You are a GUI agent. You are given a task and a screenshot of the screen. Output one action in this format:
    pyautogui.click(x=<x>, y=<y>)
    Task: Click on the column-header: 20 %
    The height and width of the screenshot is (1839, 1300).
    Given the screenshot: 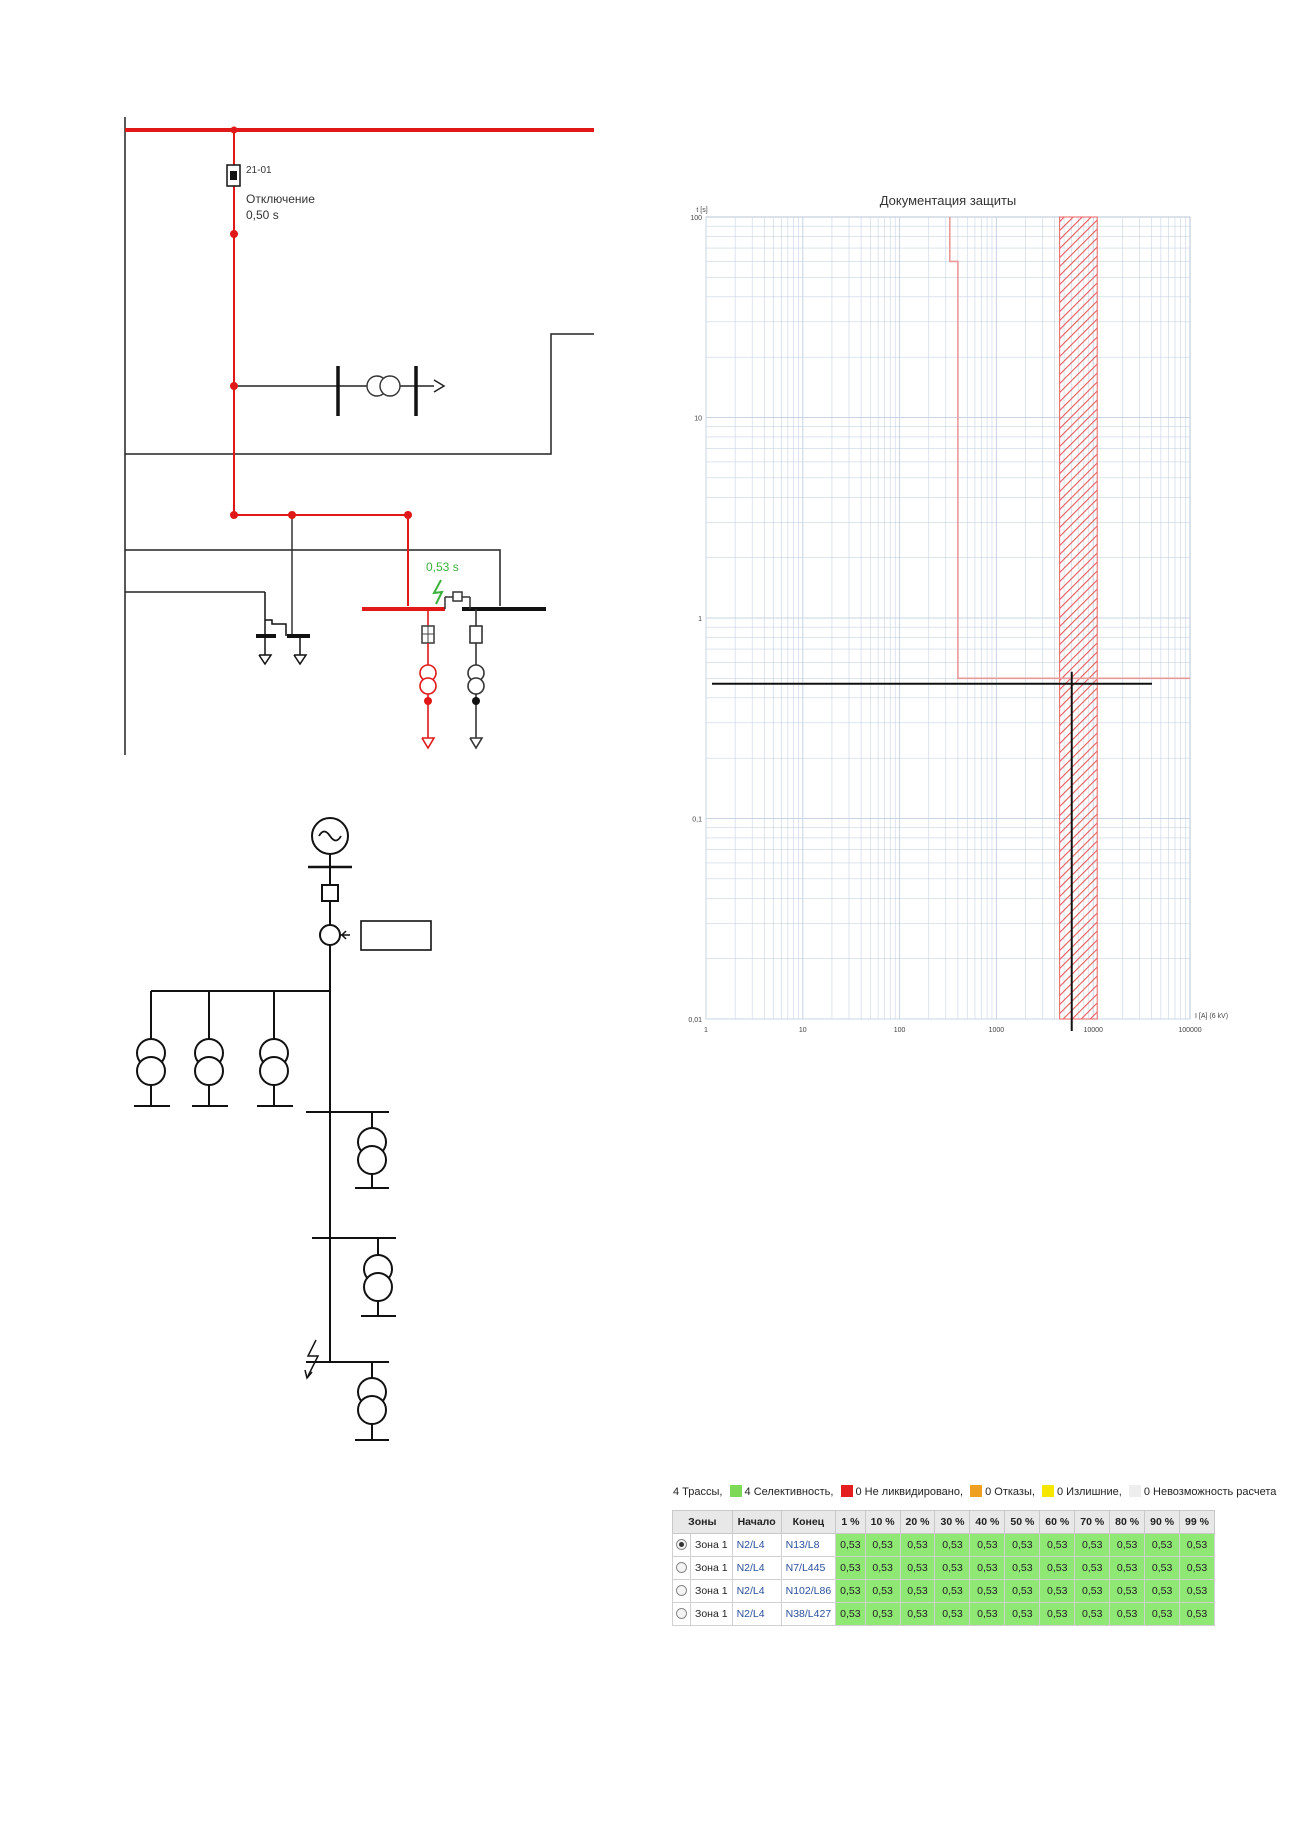 What is the action you would take?
    pyautogui.click(x=917, y=1522)
    